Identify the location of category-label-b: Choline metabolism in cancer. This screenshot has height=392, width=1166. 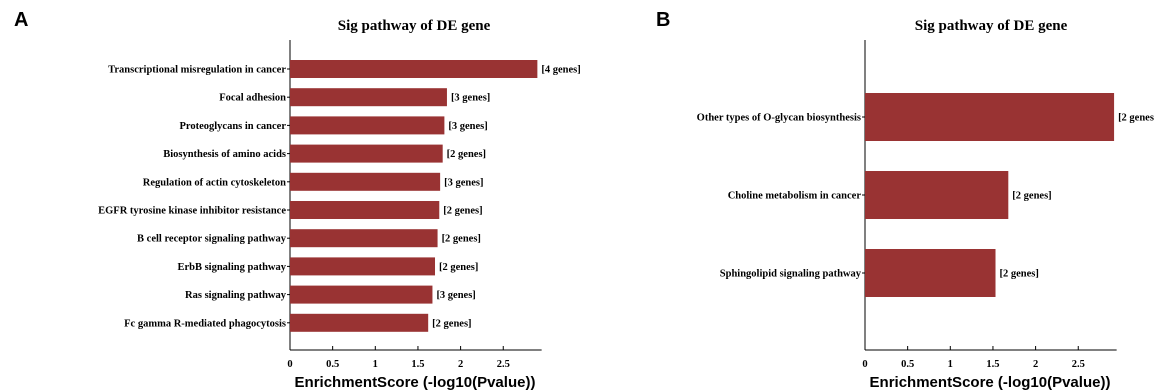
(795, 196).